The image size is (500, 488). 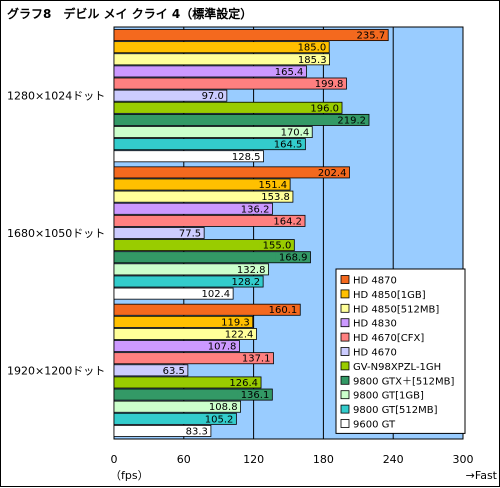 What do you see at coordinates (374, 425) in the screenshot?
I see `legend-entry: 9600 GT` at bounding box center [374, 425].